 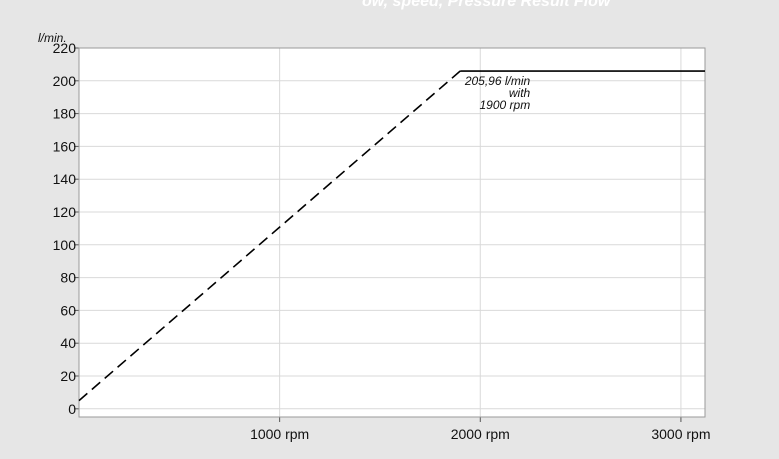 I want to click on y-axis-label: l/min., so click(x=52, y=38).